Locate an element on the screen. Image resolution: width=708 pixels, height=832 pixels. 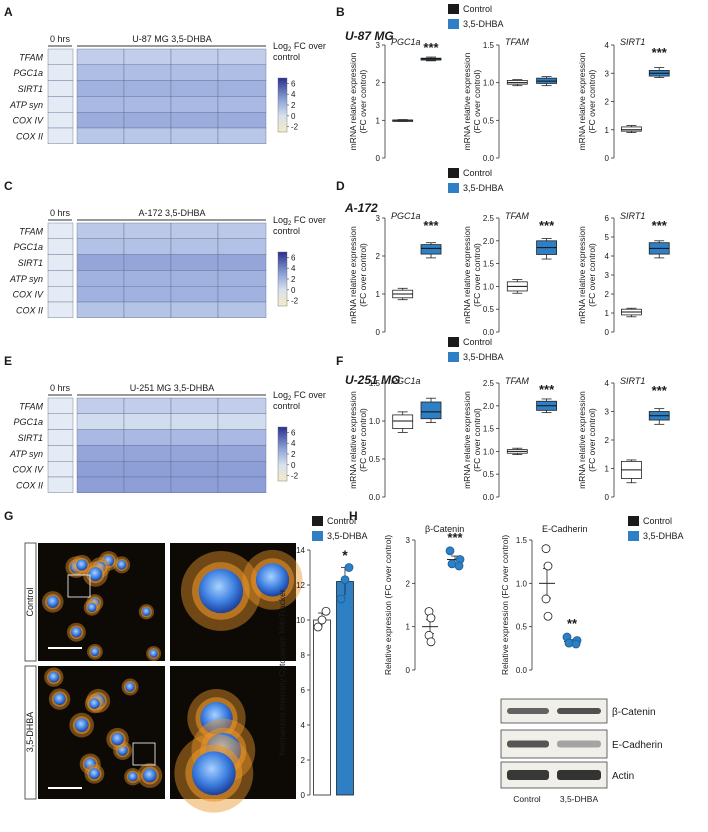
legend-h: Control 3,5-DHBA is located at coordinates (656, 528).